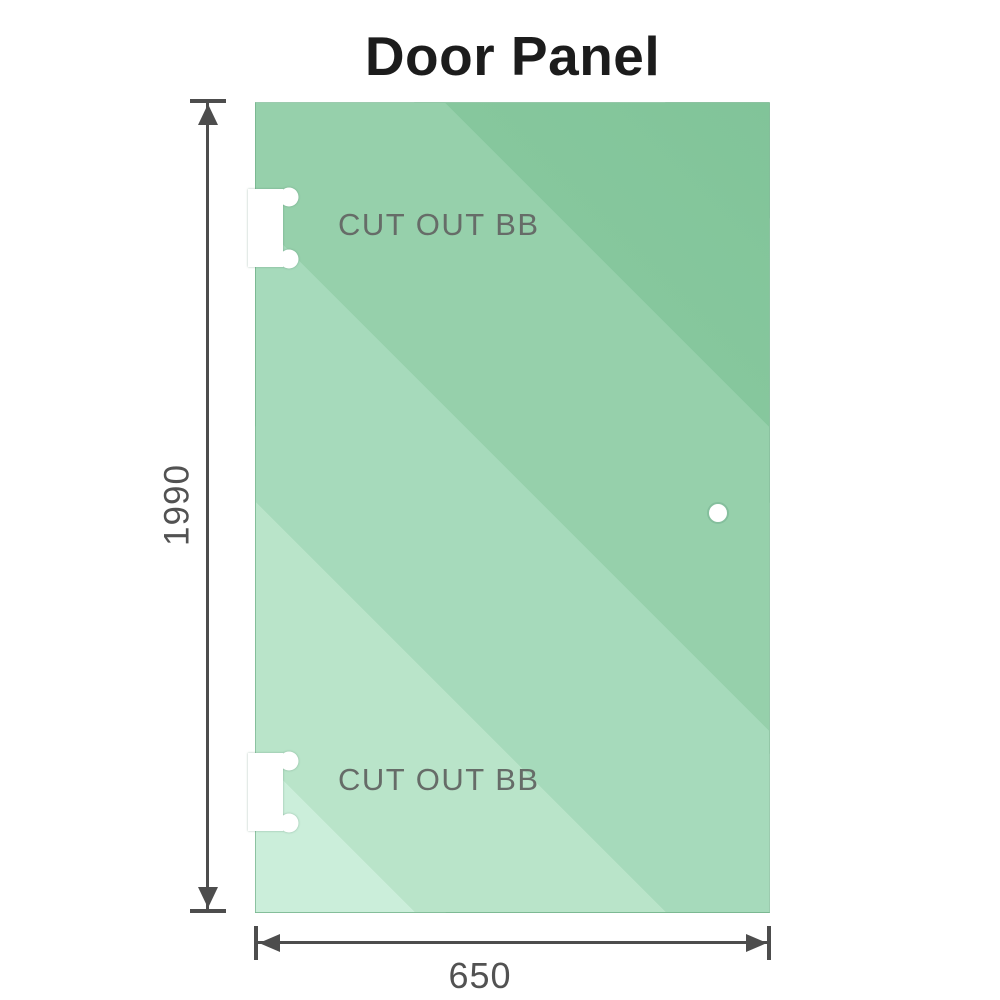  What do you see at coordinates (439, 224) in the screenshot?
I see `cutout-label-top: CUT OUT BB` at bounding box center [439, 224].